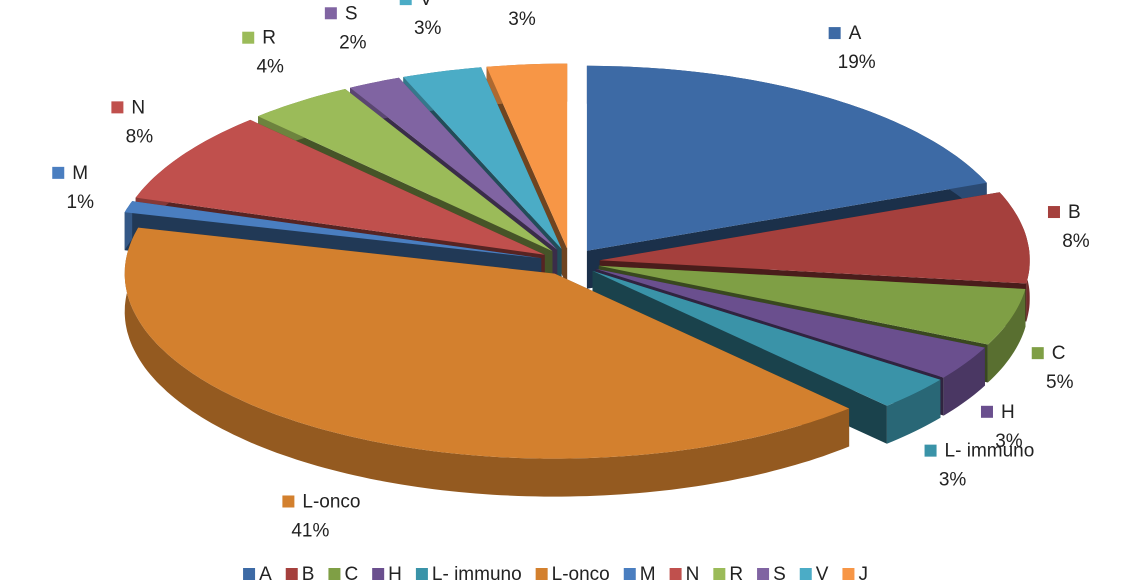 This screenshot has height=585, width=1125. What do you see at coordinates (351, 13) in the screenshot?
I see `data-label-name: S` at bounding box center [351, 13].